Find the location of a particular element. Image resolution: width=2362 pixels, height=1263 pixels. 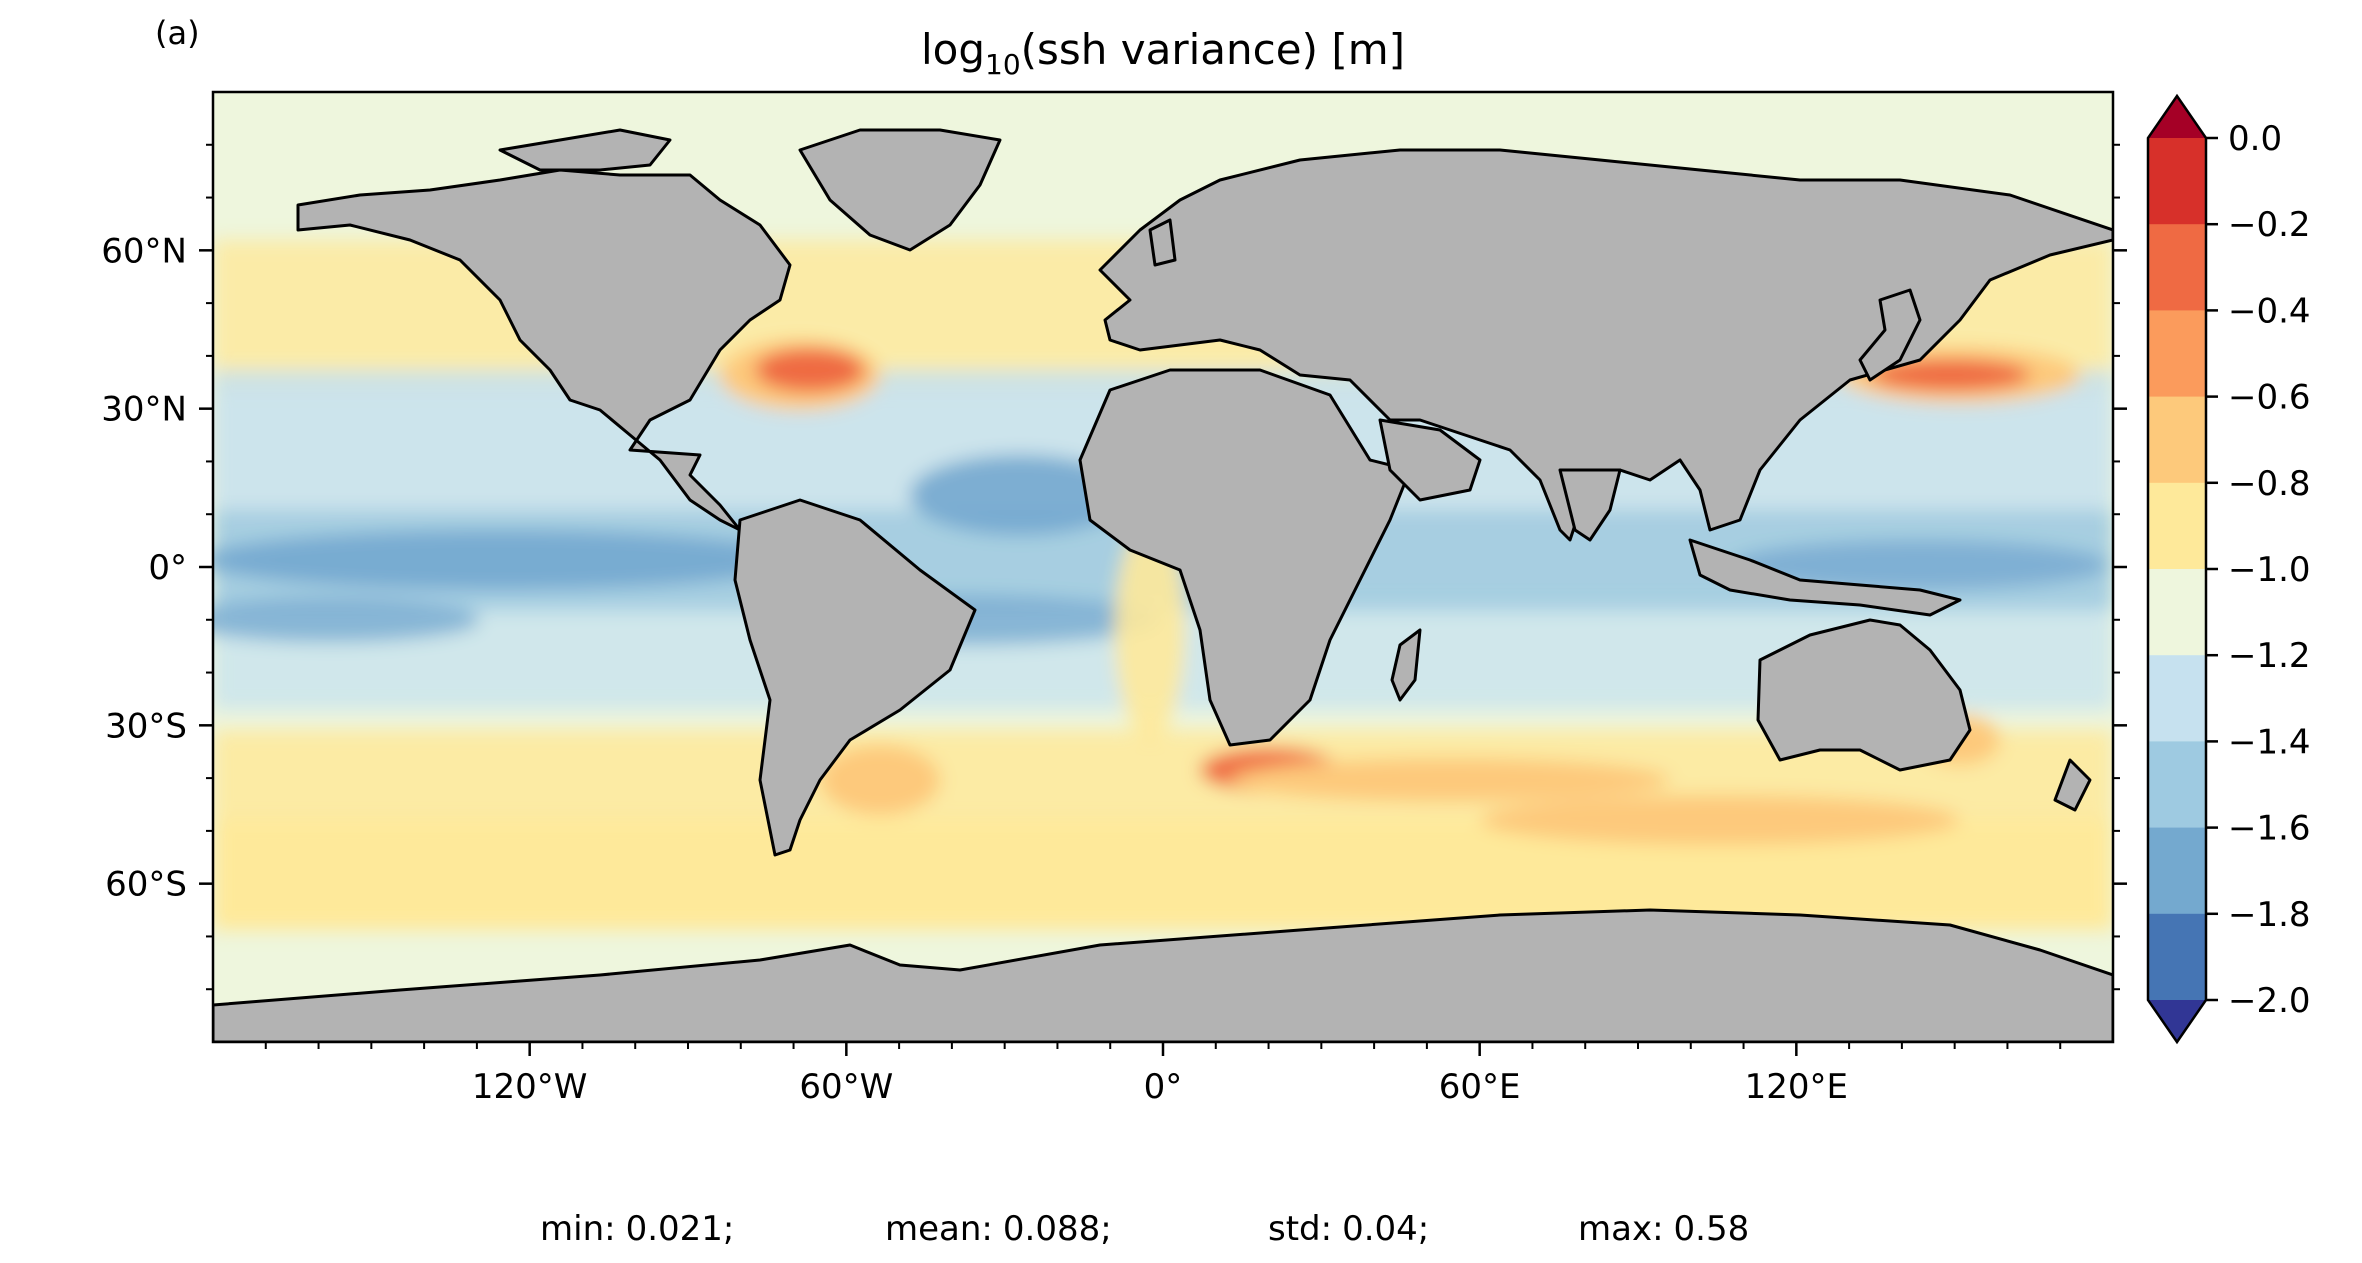

y-tick-label: 30°N is located at coordinates (144, 410).